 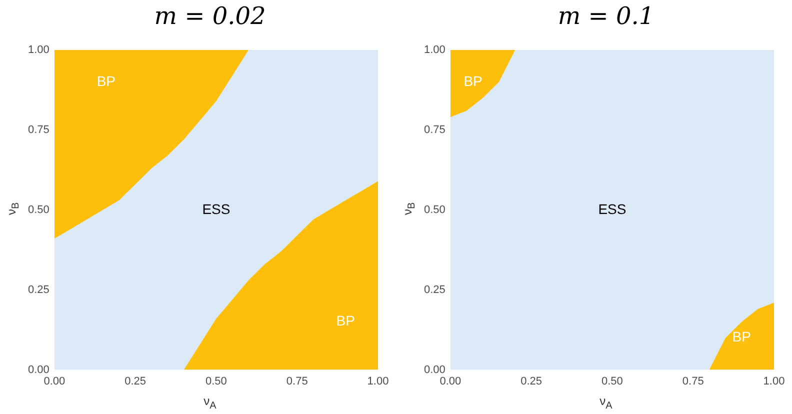 What do you see at coordinates (210, 16) in the screenshot?
I see `chart-title: m = 0.02` at bounding box center [210, 16].